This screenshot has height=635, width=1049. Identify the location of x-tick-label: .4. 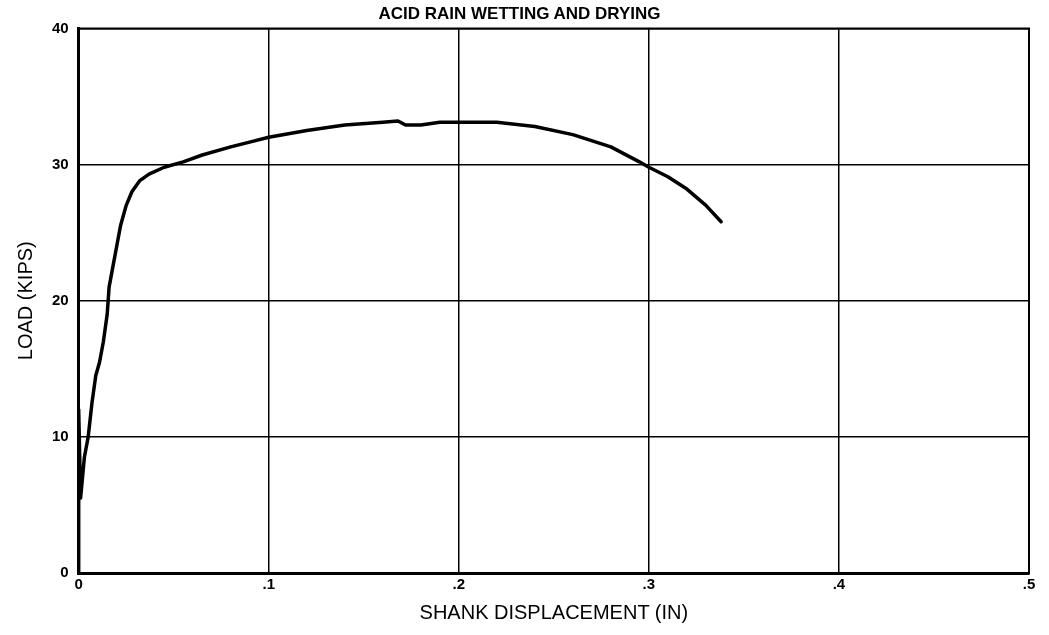
(839, 584).